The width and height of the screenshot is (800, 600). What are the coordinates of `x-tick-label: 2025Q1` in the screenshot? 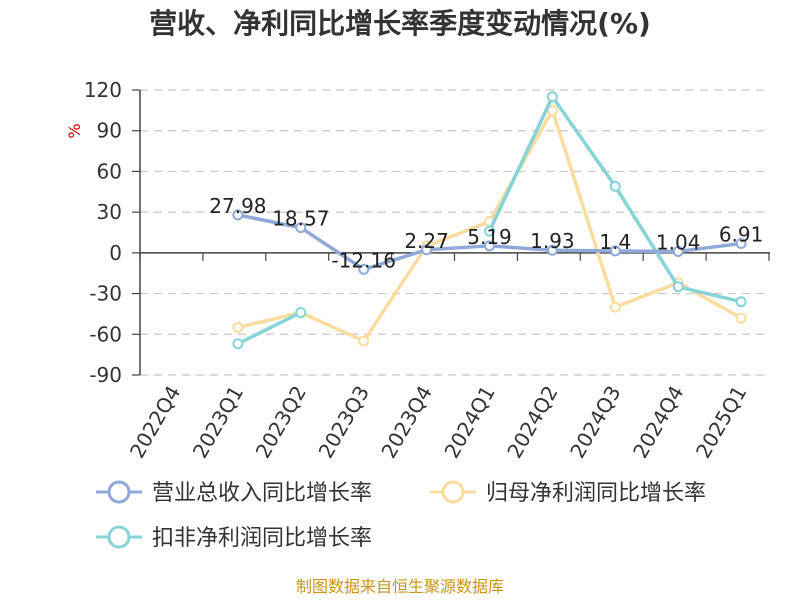 It's located at (721, 422).